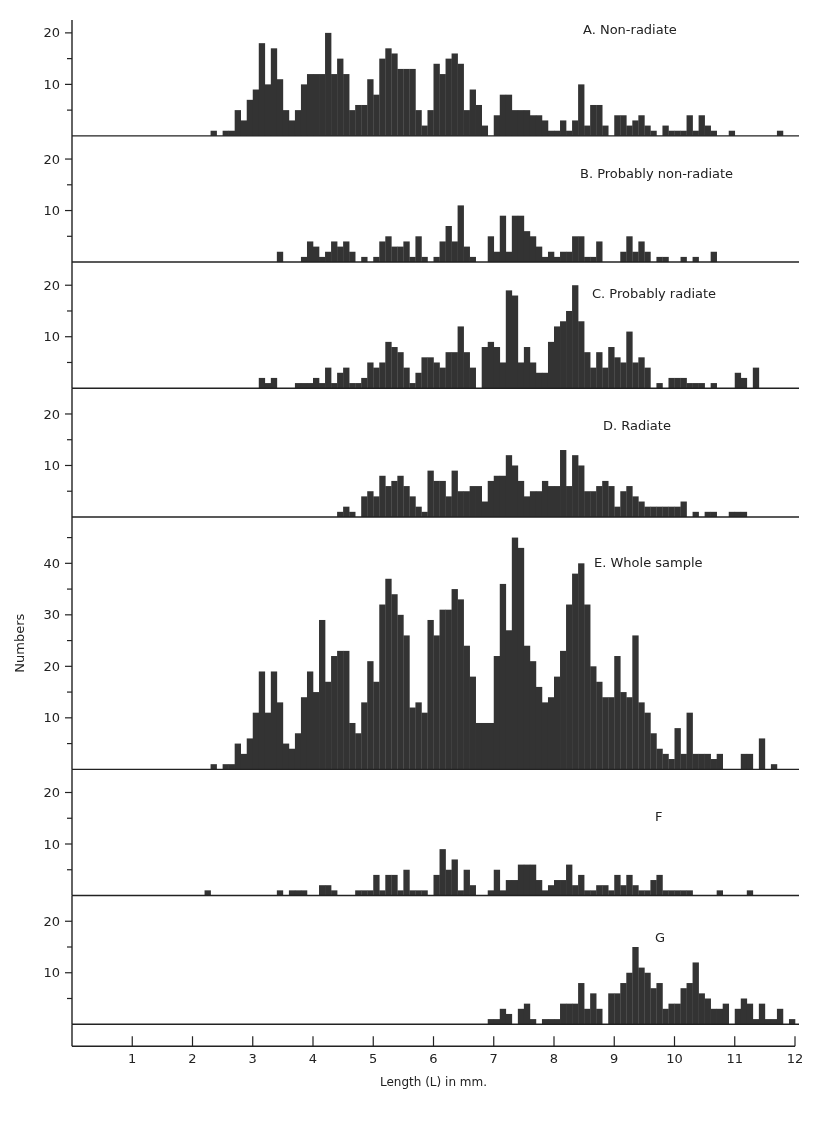  I want to click on text: G, so click(660, 937).